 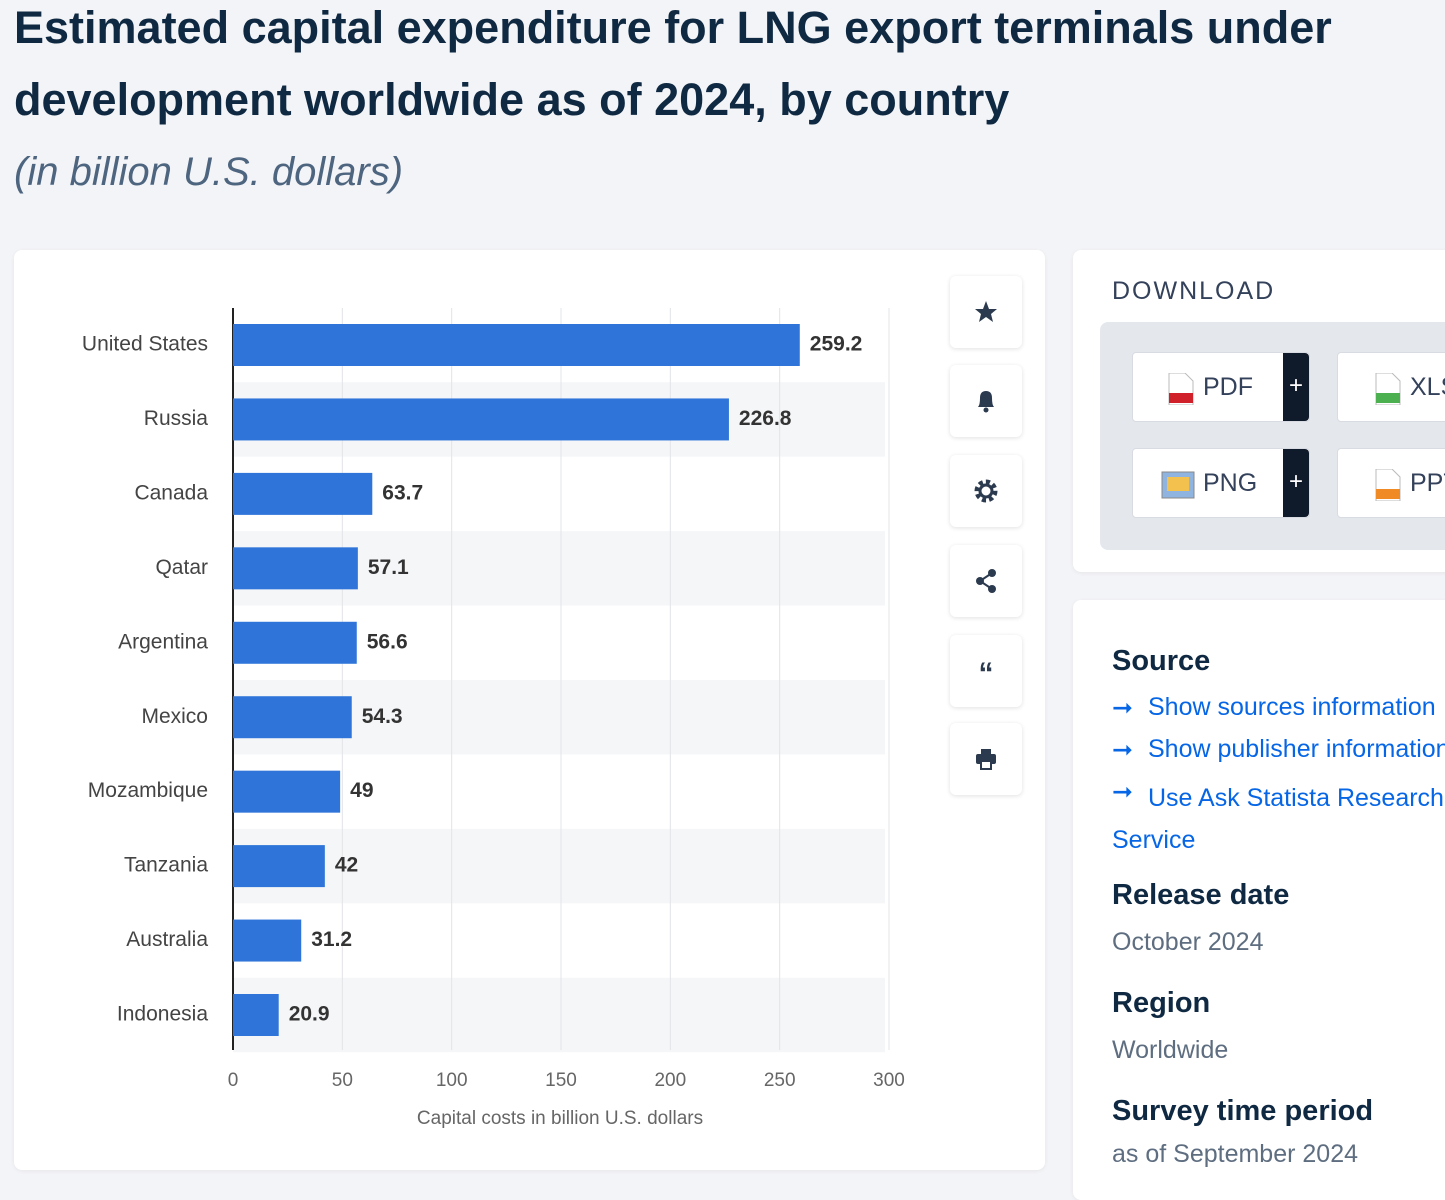 I want to click on y-tick-label: Argentina, so click(x=163, y=641).